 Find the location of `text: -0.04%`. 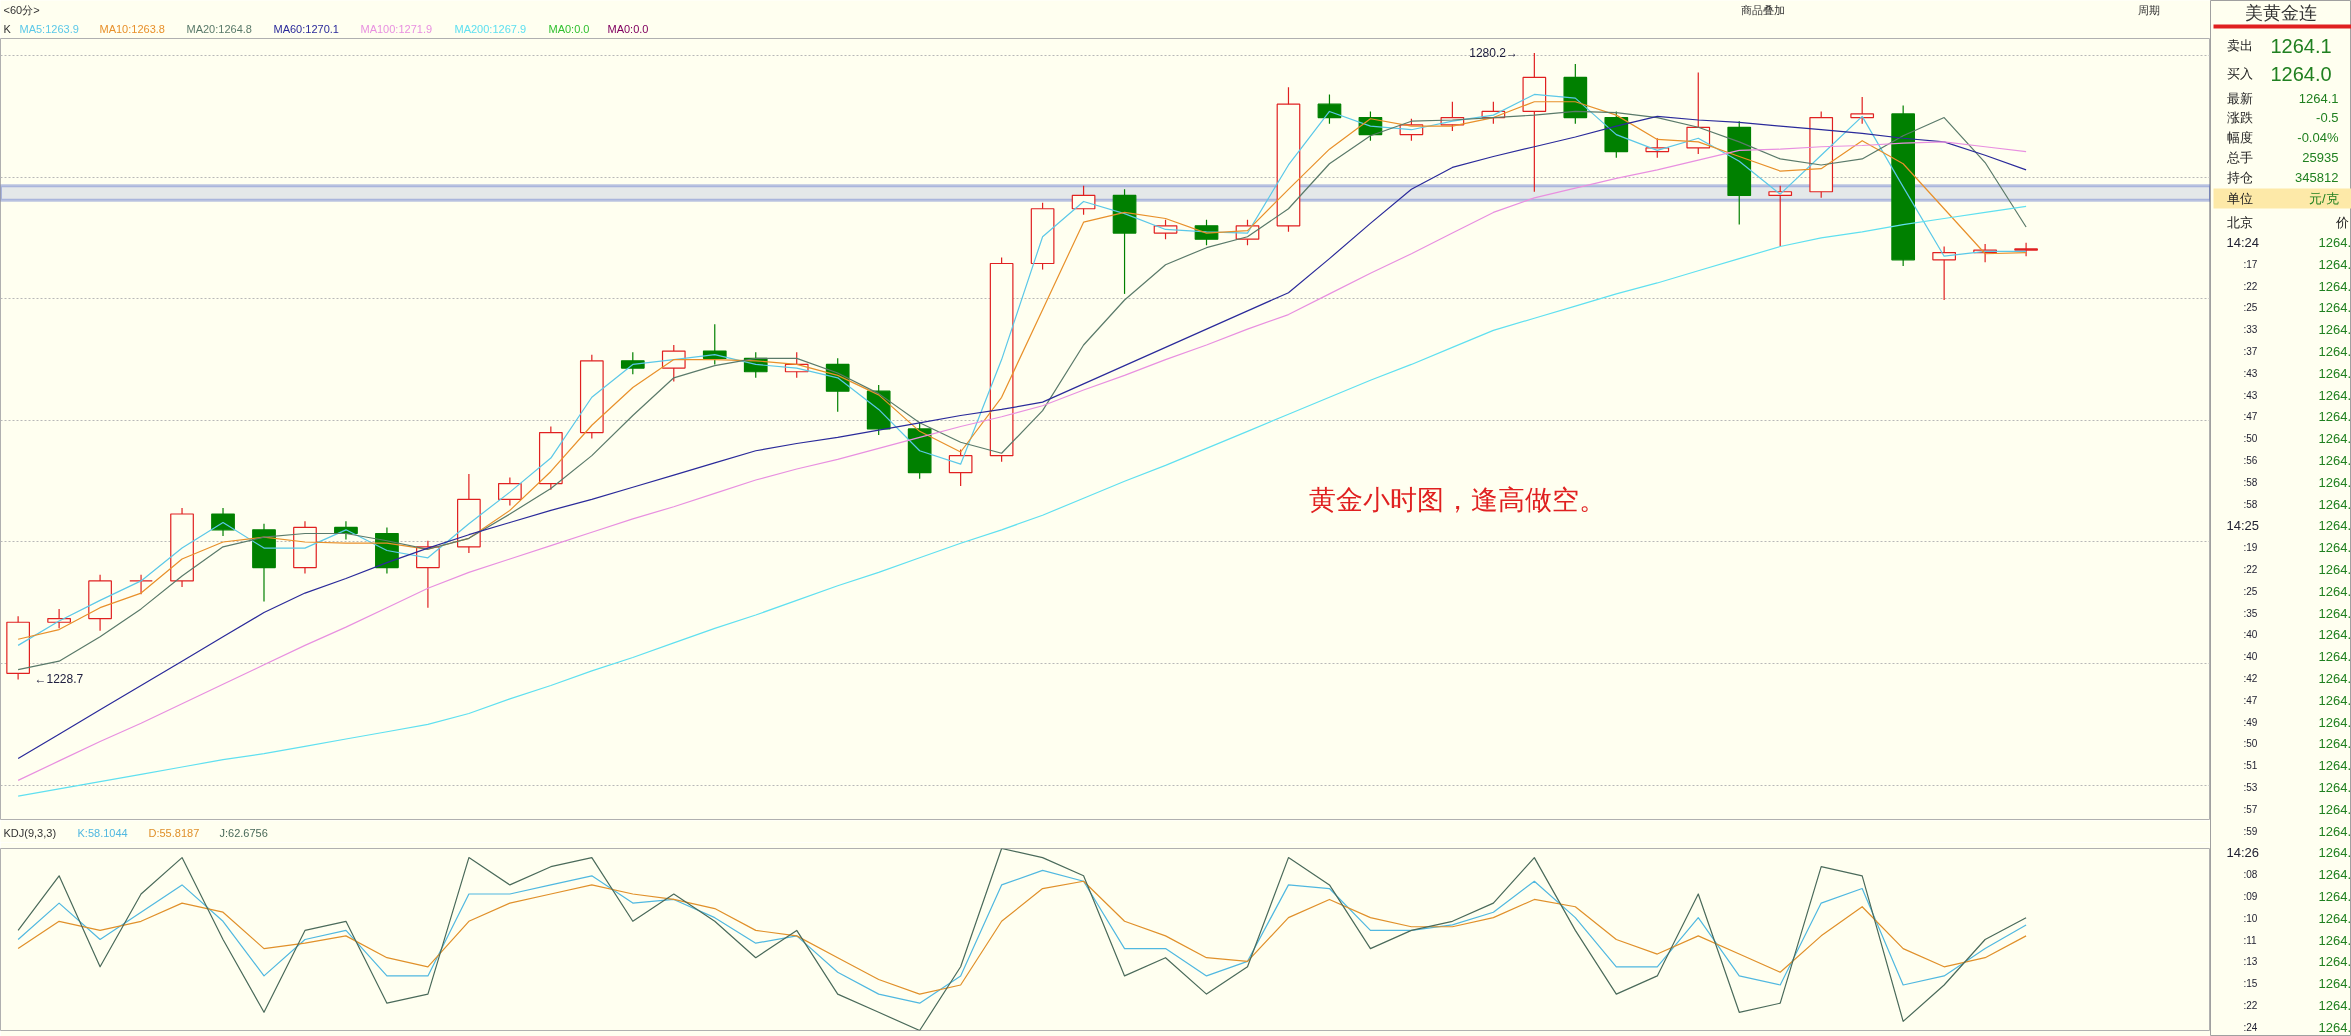

text: -0.04% is located at coordinates (2318, 137).